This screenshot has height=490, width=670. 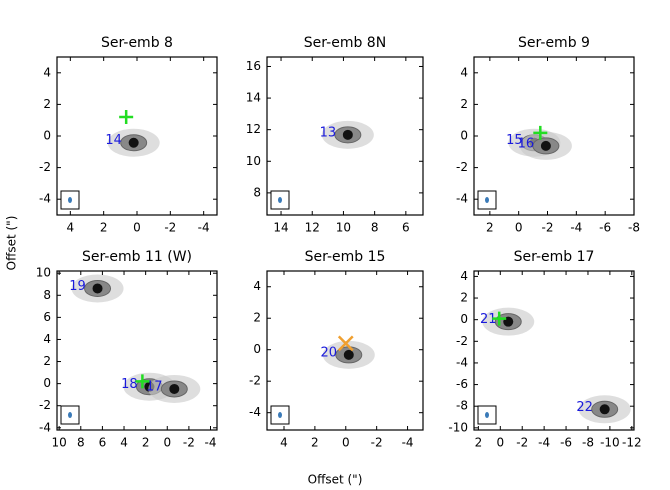 I want to click on source-label: 21, so click(x=488, y=319).